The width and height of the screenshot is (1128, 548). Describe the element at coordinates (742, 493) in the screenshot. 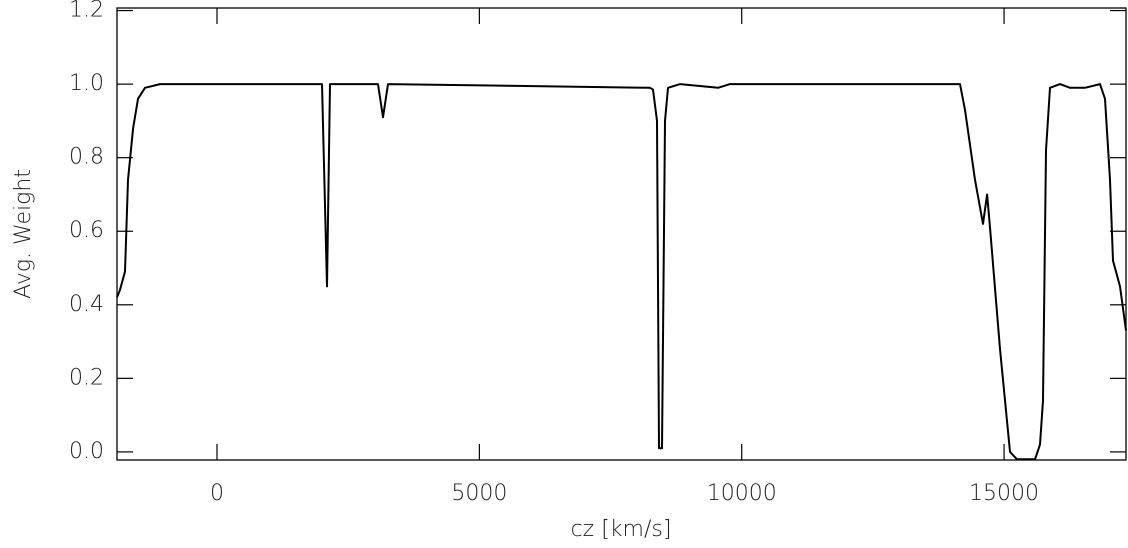

I see `x-tick-label: 10000` at that location.